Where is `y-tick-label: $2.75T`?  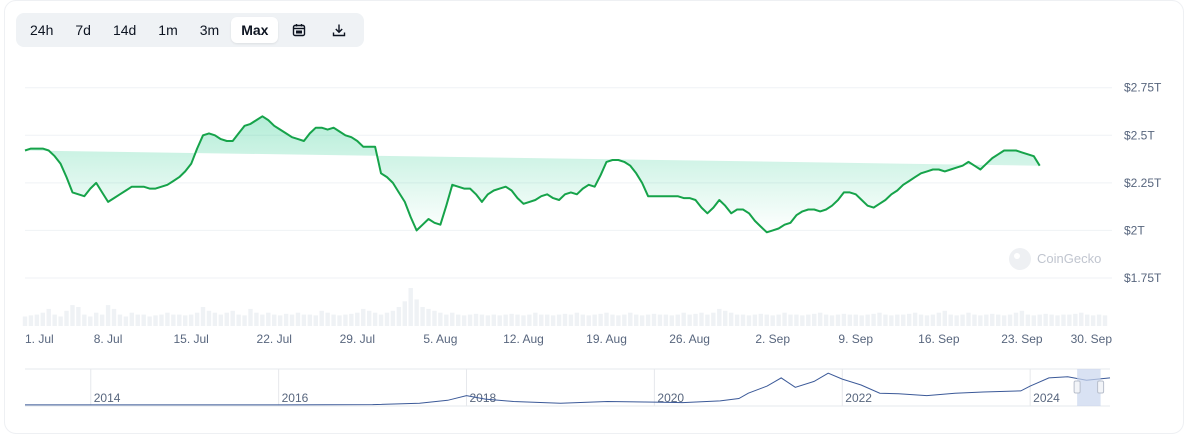
y-tick-label: $2.75T is located at coordinates (1143, 88).